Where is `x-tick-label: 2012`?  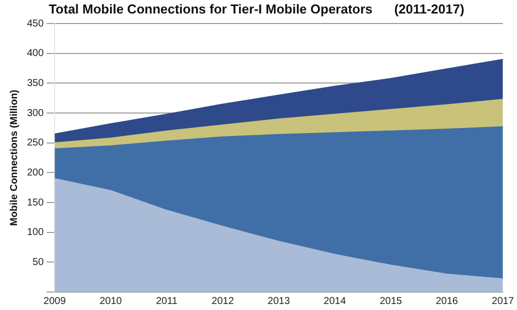 x-tick-label: 2012 is located at coordinates (223, 301).